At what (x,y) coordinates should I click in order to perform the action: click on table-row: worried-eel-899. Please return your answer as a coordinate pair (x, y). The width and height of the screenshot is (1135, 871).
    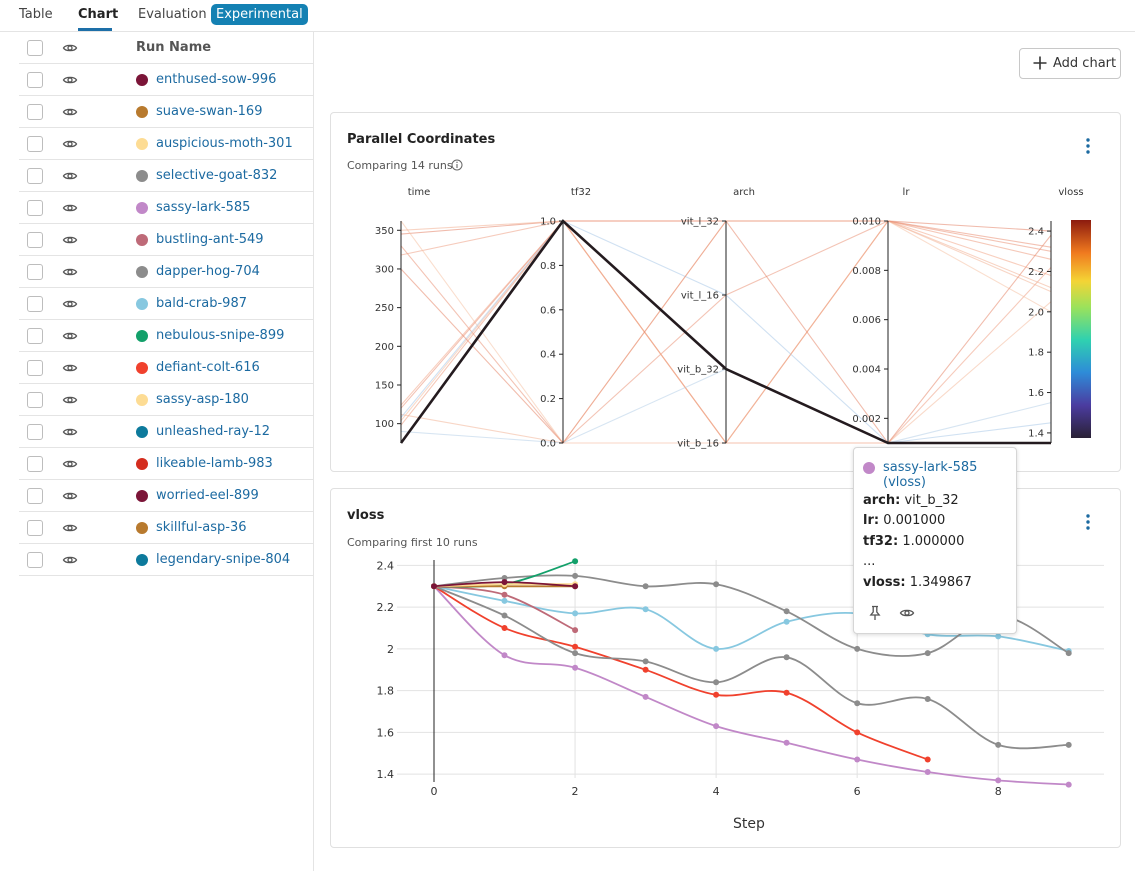
    Looking at the image, I should click on (166, 496).